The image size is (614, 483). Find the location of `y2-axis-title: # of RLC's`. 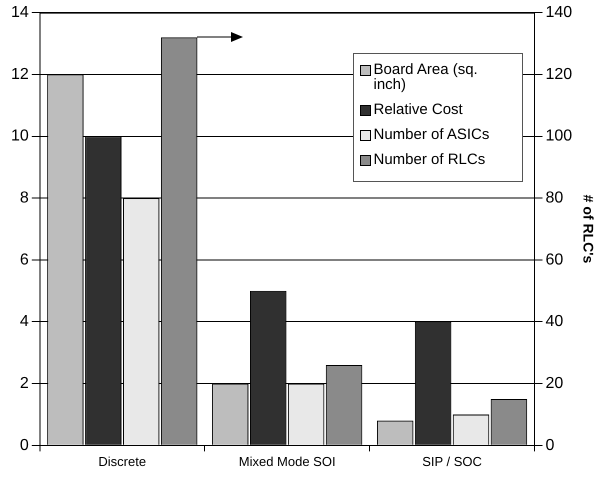

y2-axis-title: # of RLC's is located at coordinates (588, 229).